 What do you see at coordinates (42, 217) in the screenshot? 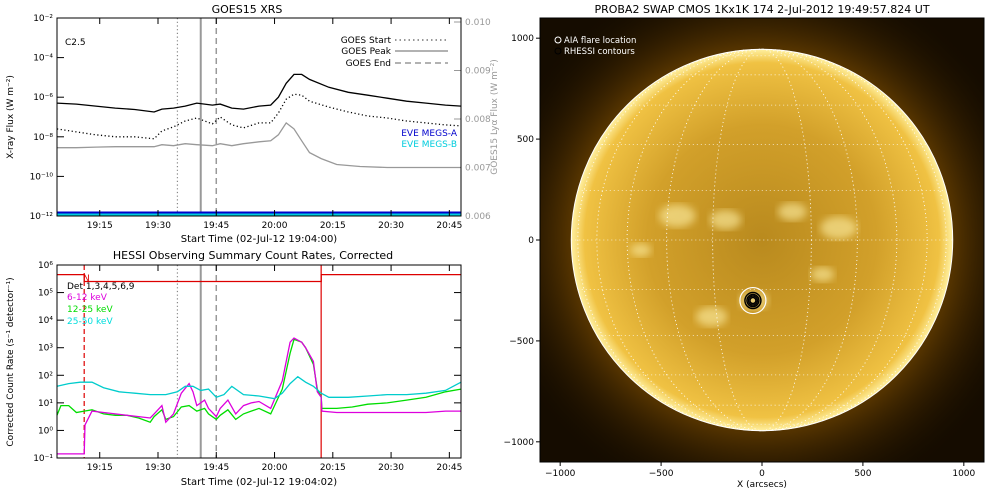
I see `y-tick-label: 10⁻¹²` at bounding box center [42, 217].